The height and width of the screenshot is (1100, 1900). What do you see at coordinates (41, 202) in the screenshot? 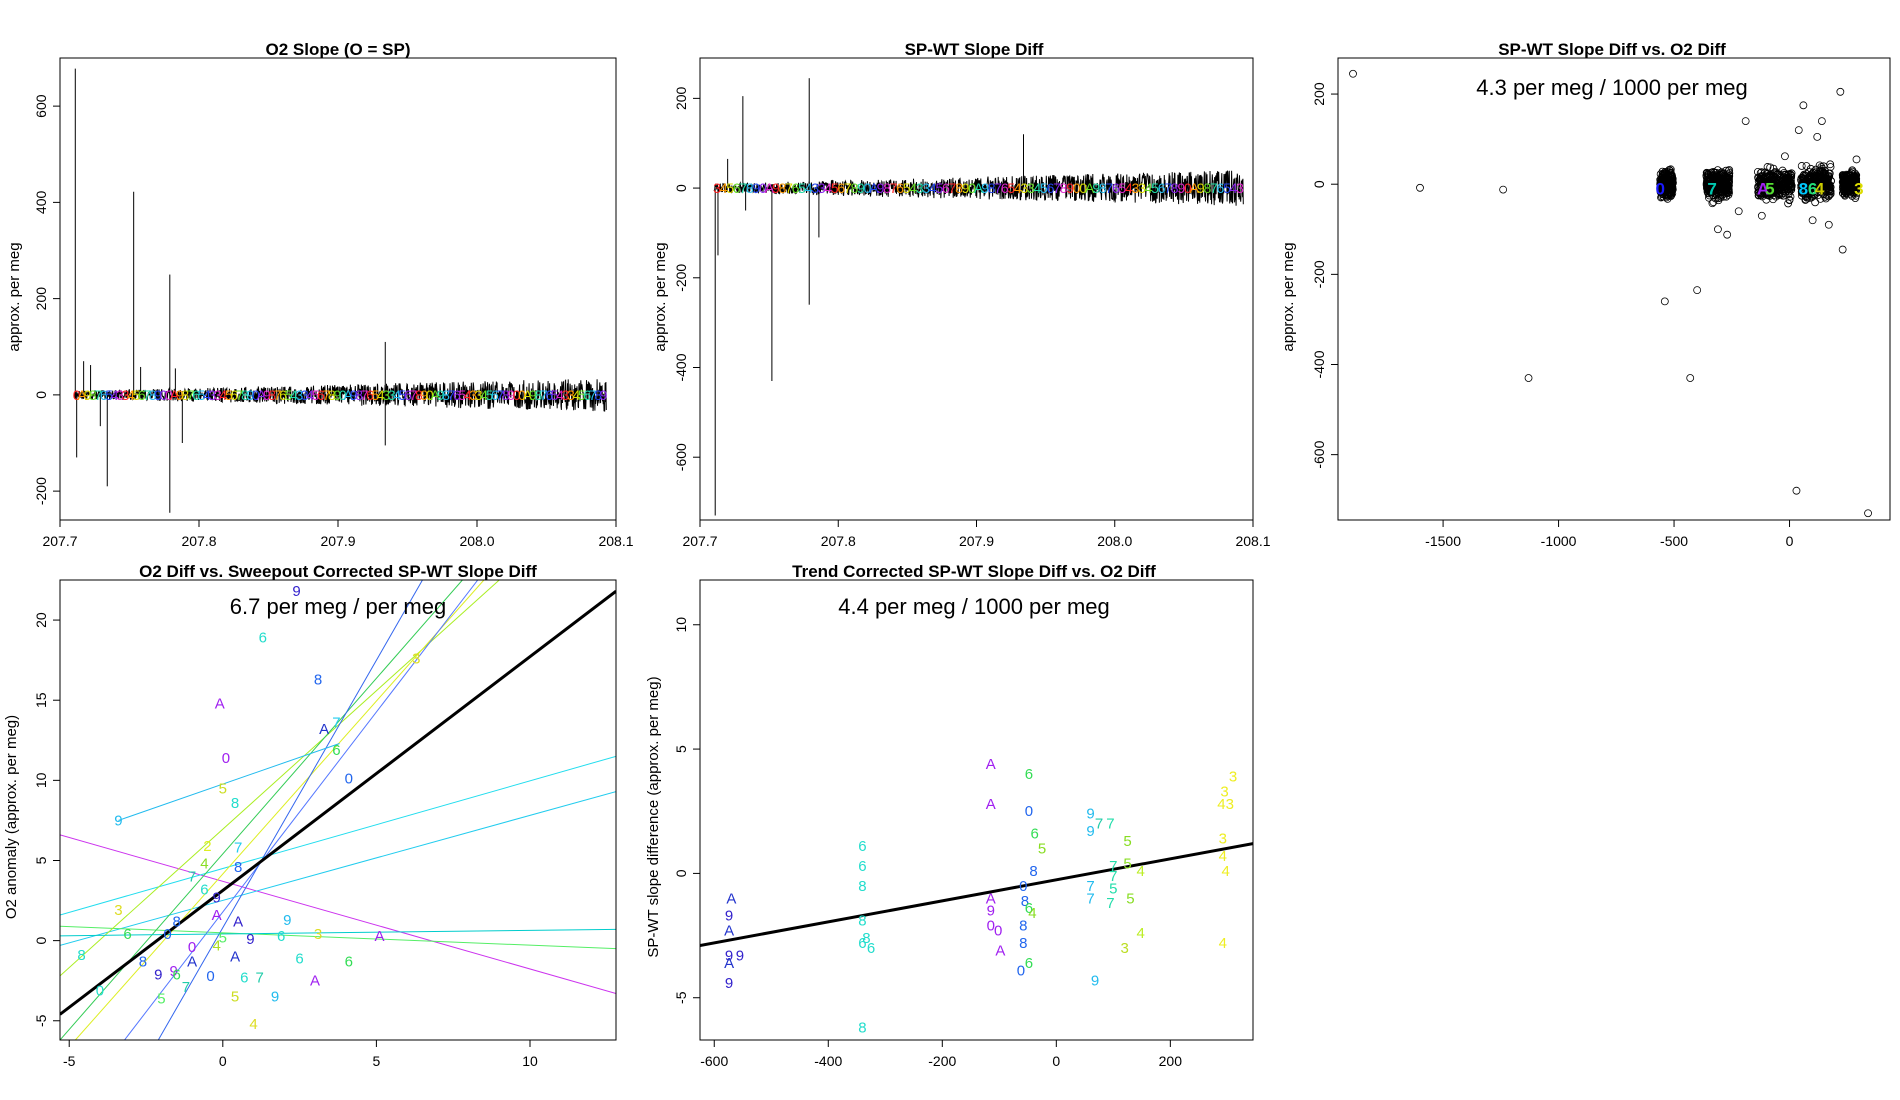
I see `p1-ytick-label-3: 400` at bounding box center [41, 202].